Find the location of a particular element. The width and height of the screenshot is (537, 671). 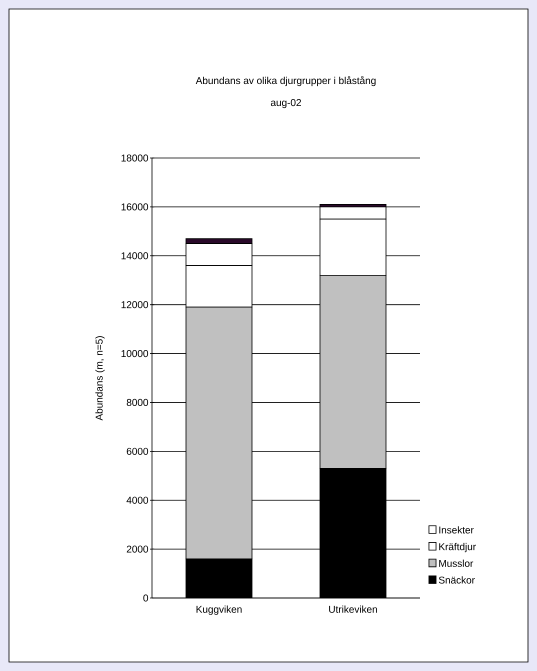

y-tick-label: 18000 is located at coordinates (135, 158).